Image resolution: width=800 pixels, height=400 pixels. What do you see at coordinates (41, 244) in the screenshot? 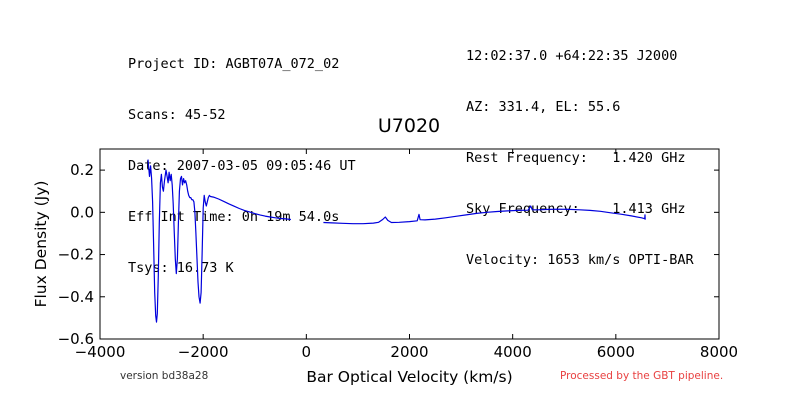
I see `y-axis-label: Flux Density (Jy)` at bounding box center [41, 244].